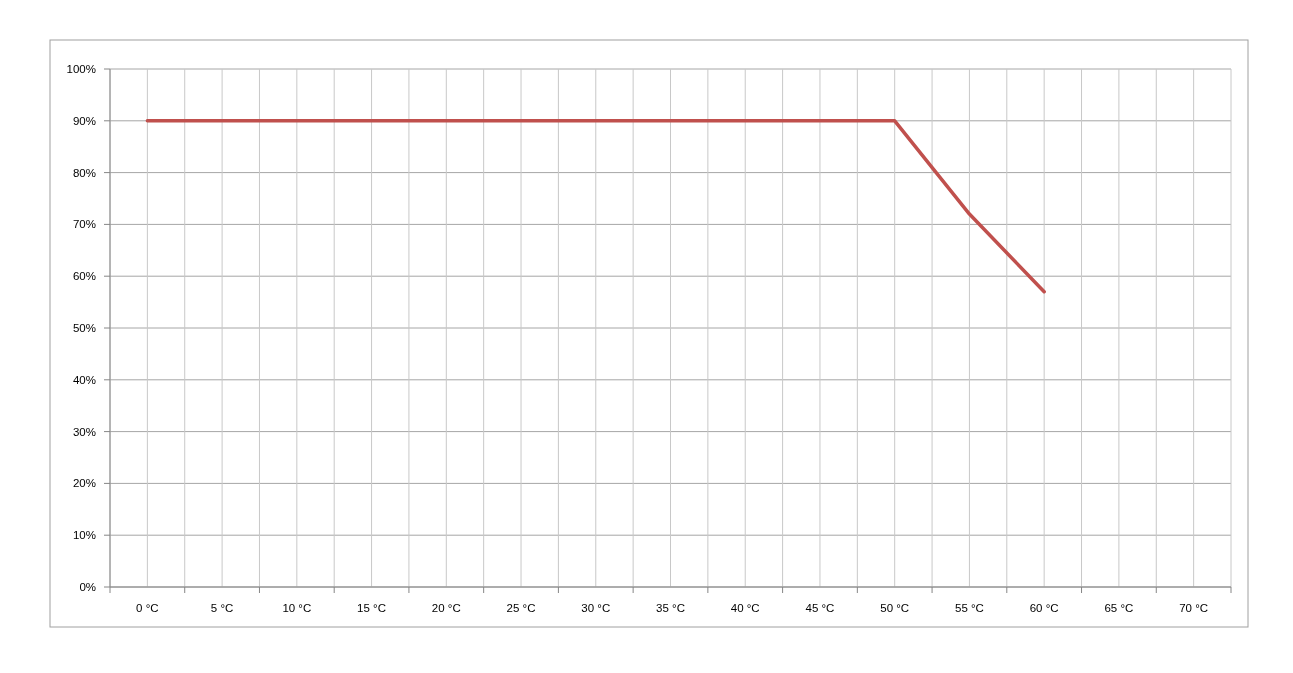  What do you see at coordinates (84, 483) in the screenshot?
I see `y-tick-label: 20%` at bounding box center [84, 483].